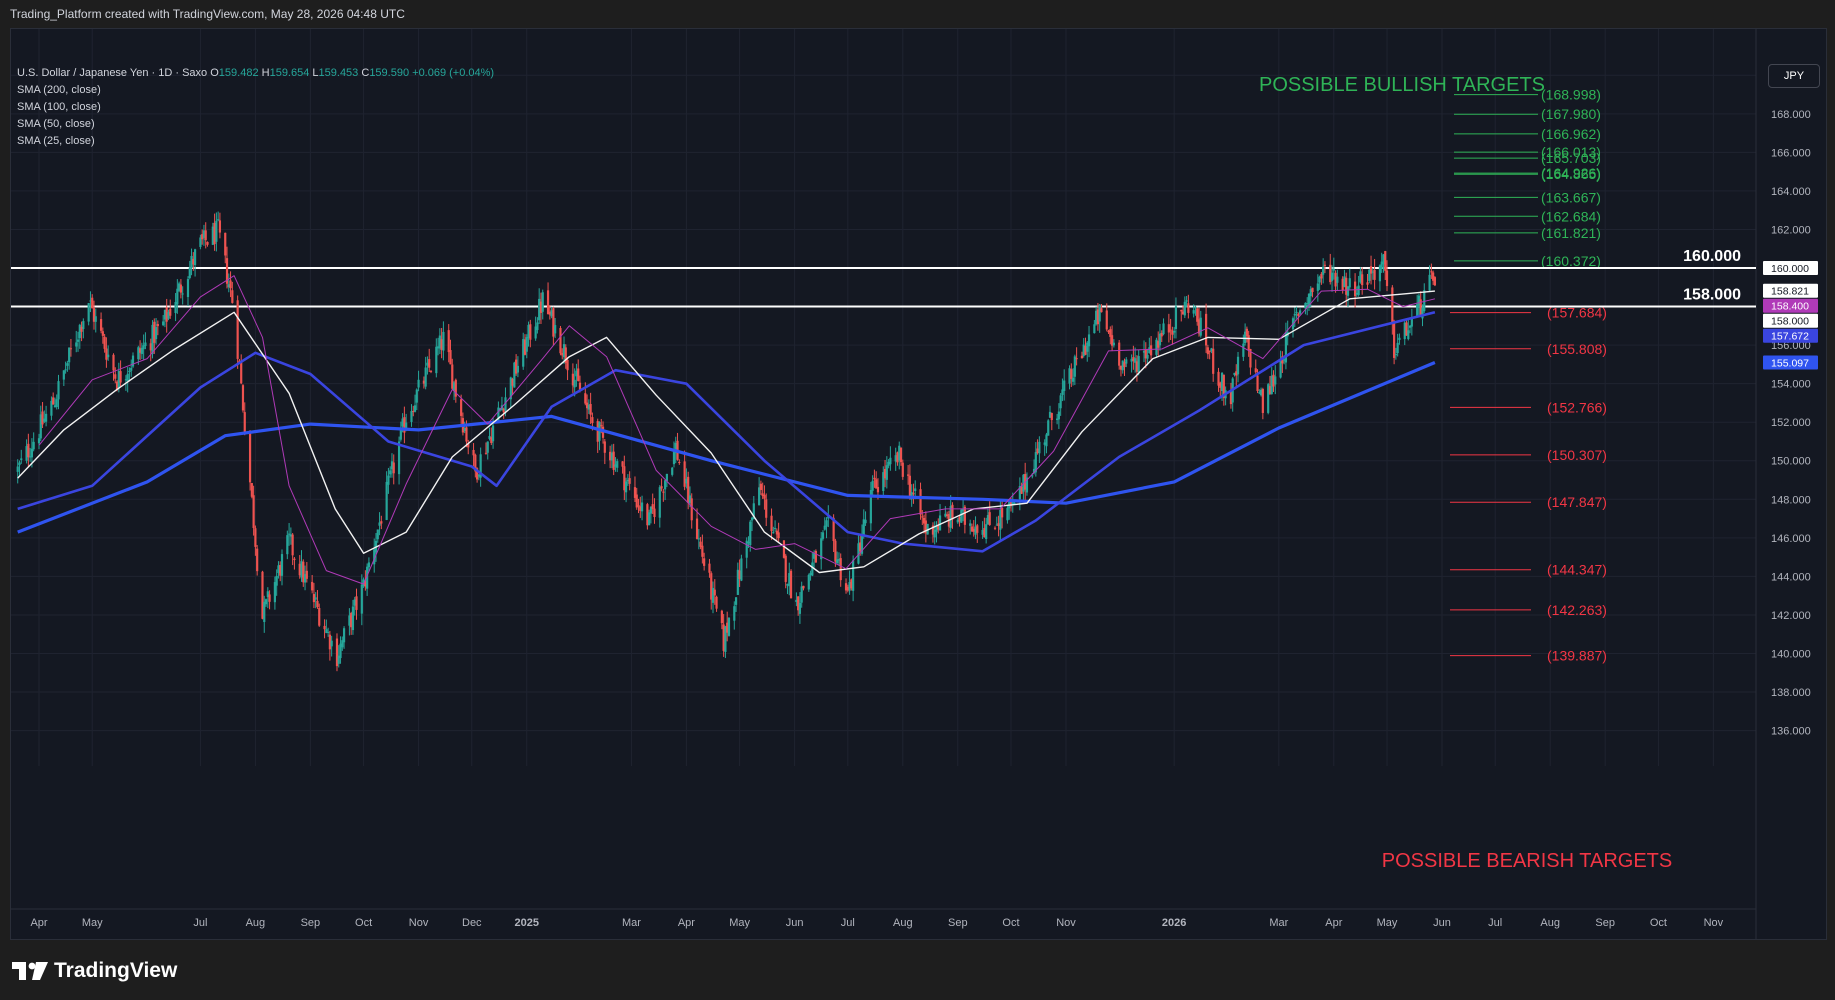  I want to click on y-tick-label: 136.000, so click(1791, 732).